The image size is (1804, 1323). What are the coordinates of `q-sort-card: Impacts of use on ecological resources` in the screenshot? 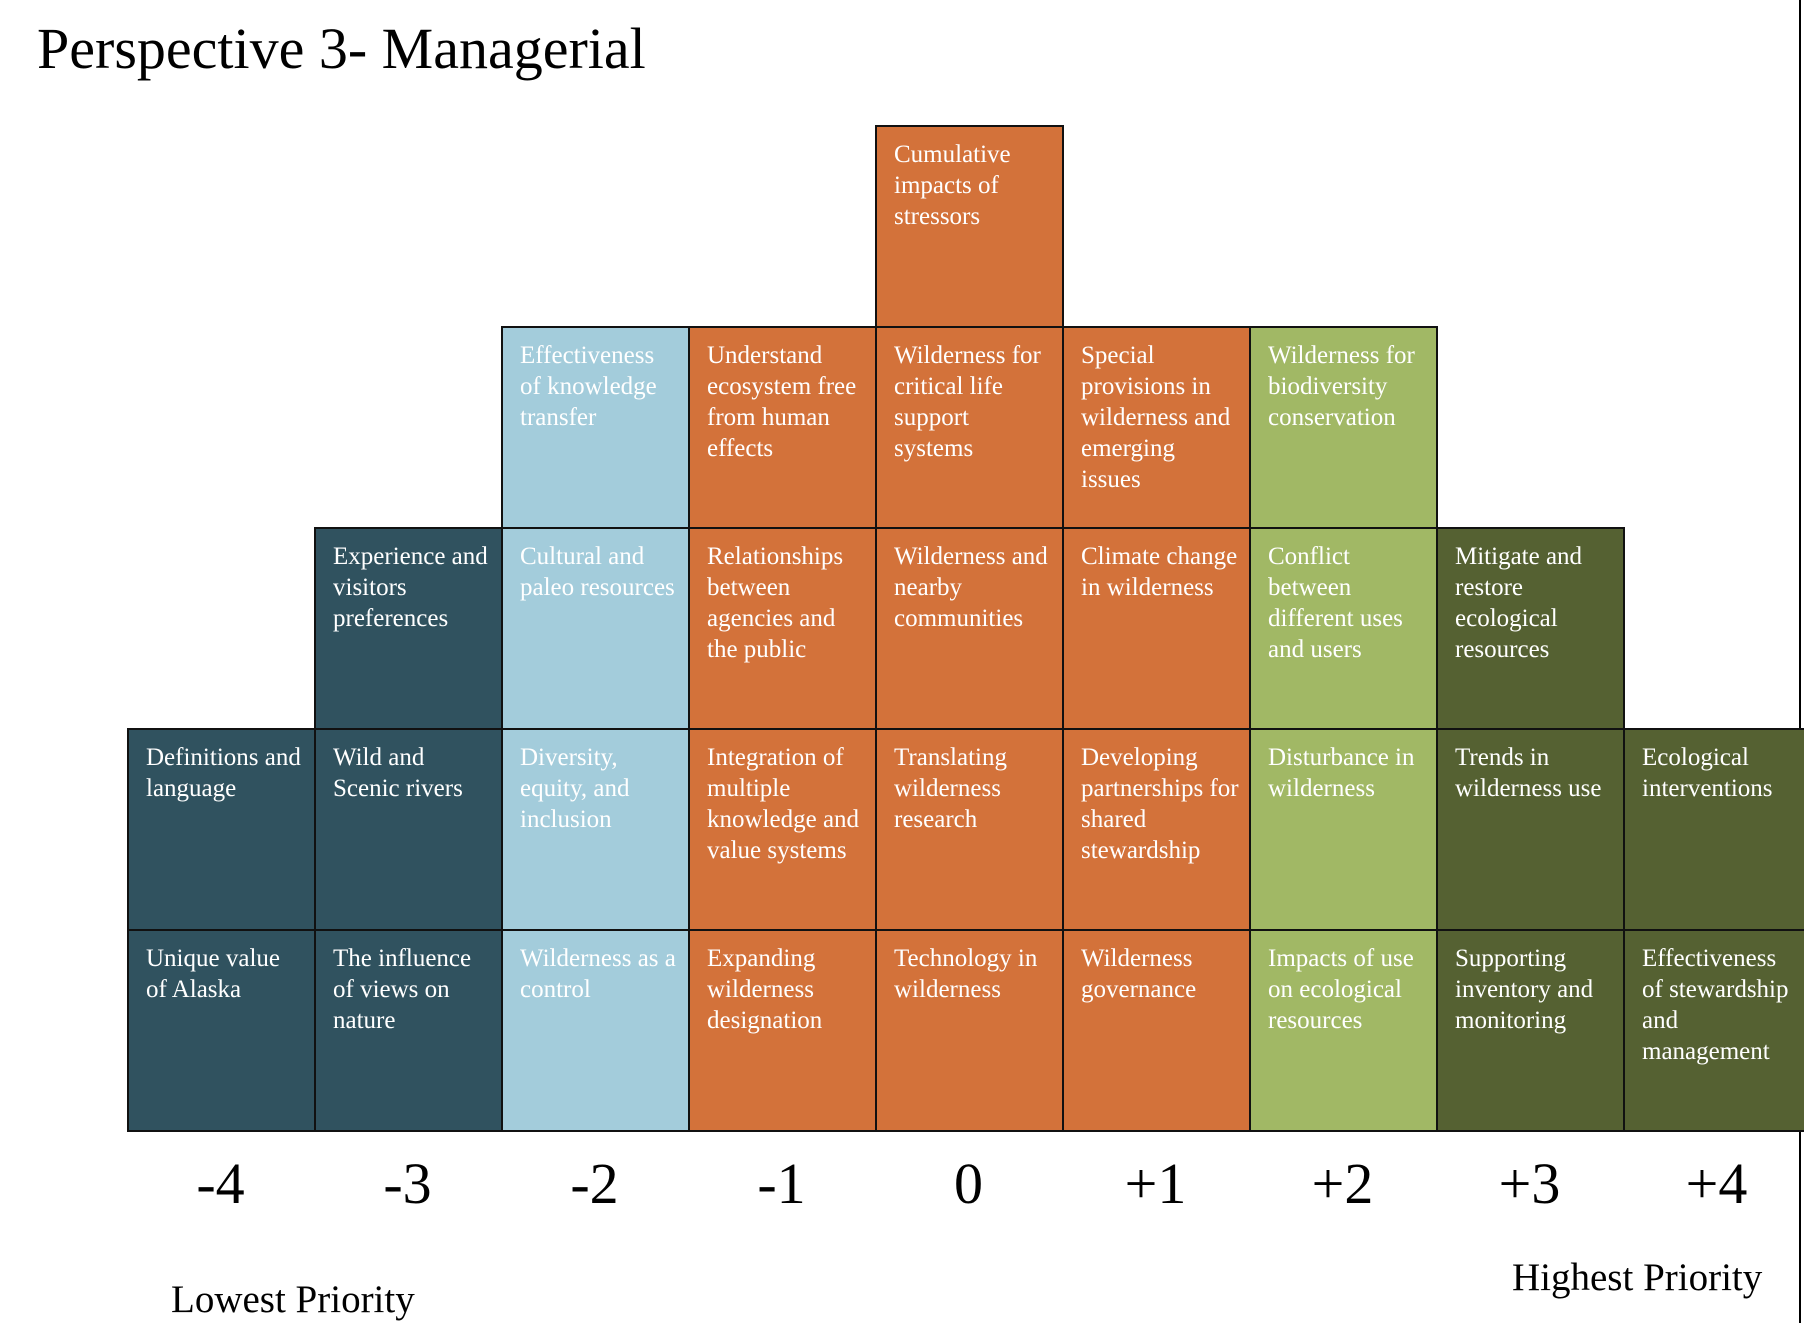 It's located at (1343, 1030).